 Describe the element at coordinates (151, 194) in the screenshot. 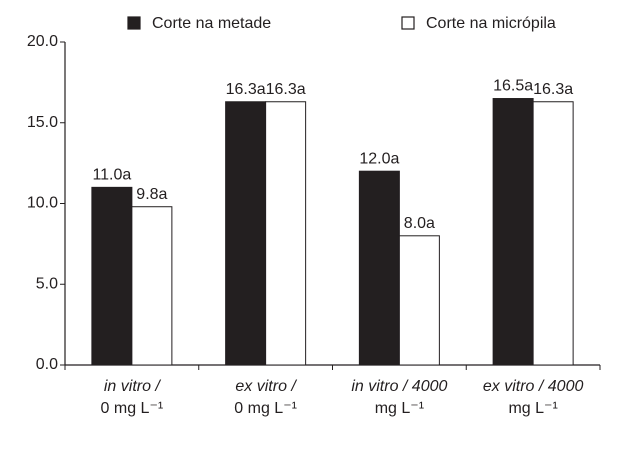

I see `value-label: 9.8a` at that location.